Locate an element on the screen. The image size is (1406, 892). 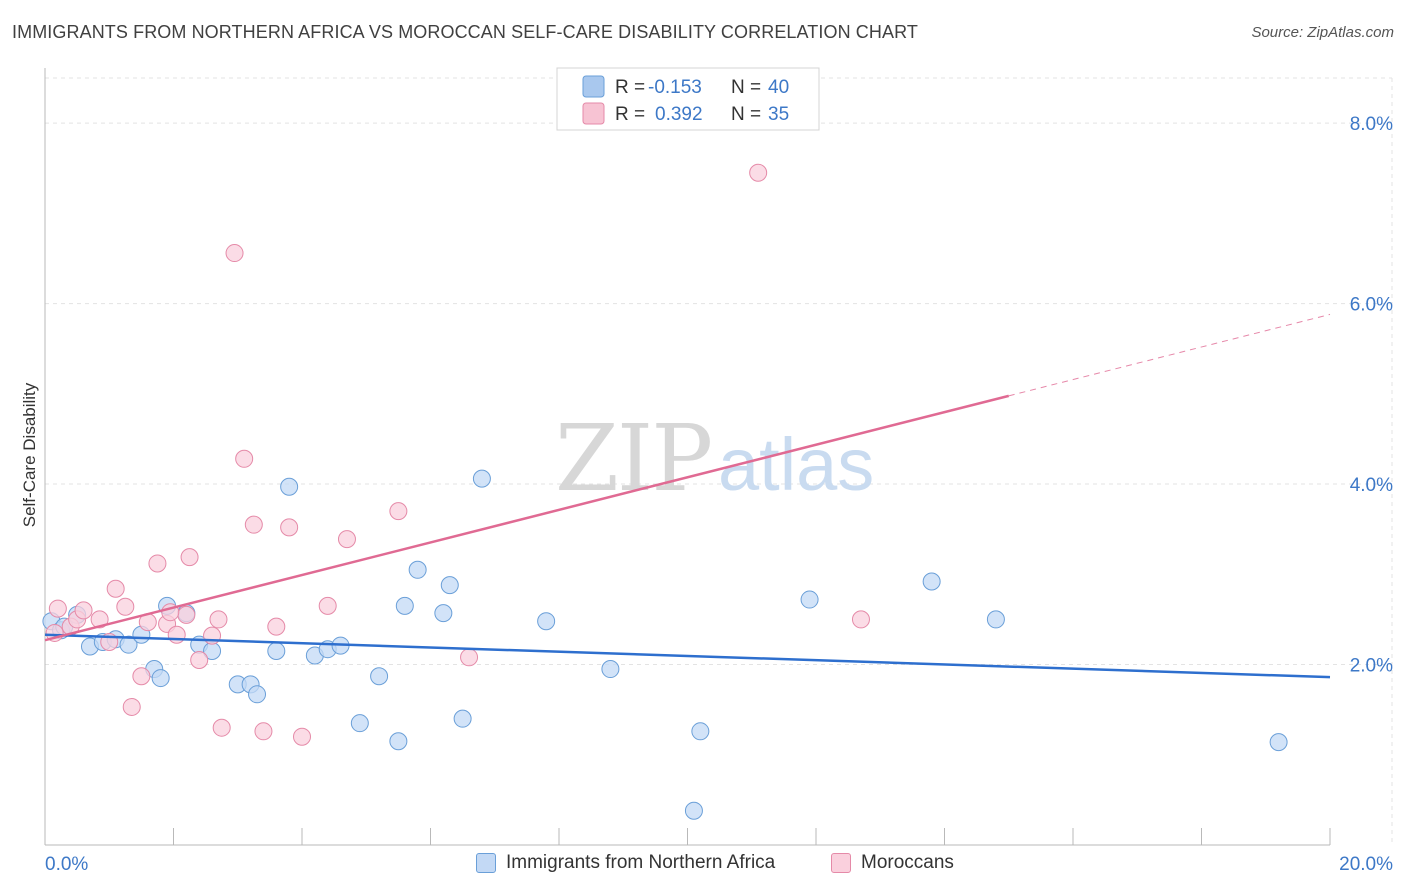
legend-r-label-blue: R = is located at coordinates (630, 87).